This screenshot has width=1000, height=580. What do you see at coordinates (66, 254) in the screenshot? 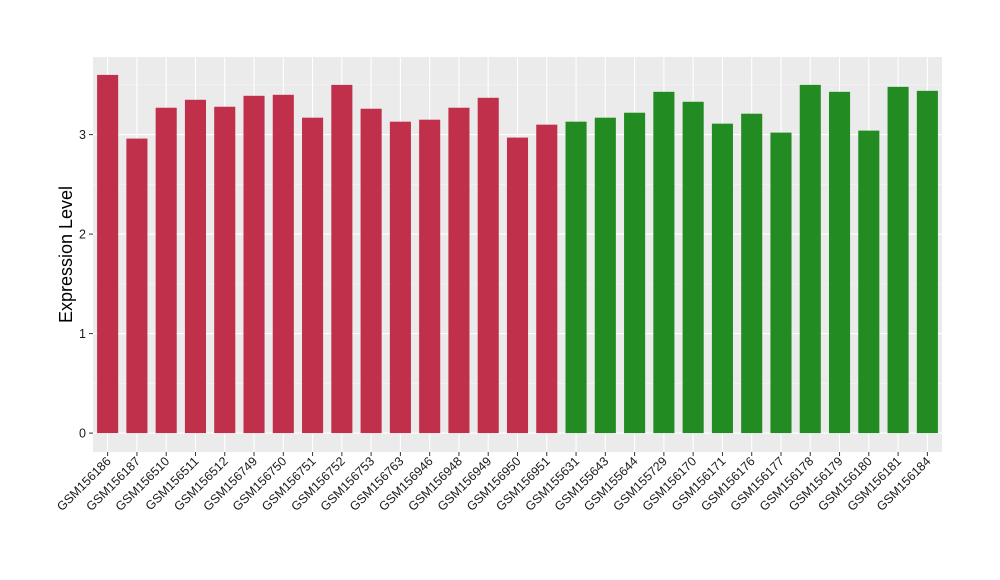
I see `y-axis-title: Expression Level` at bounding box center [66, 254].